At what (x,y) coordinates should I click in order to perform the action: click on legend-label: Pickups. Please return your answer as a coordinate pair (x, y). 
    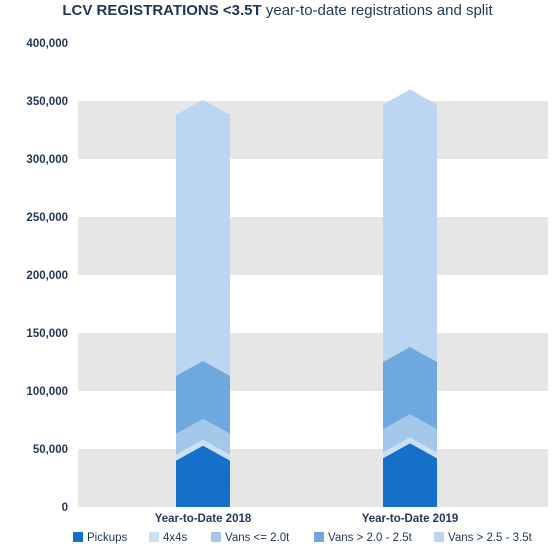
    Looking at the image, I should click on (107, 538).